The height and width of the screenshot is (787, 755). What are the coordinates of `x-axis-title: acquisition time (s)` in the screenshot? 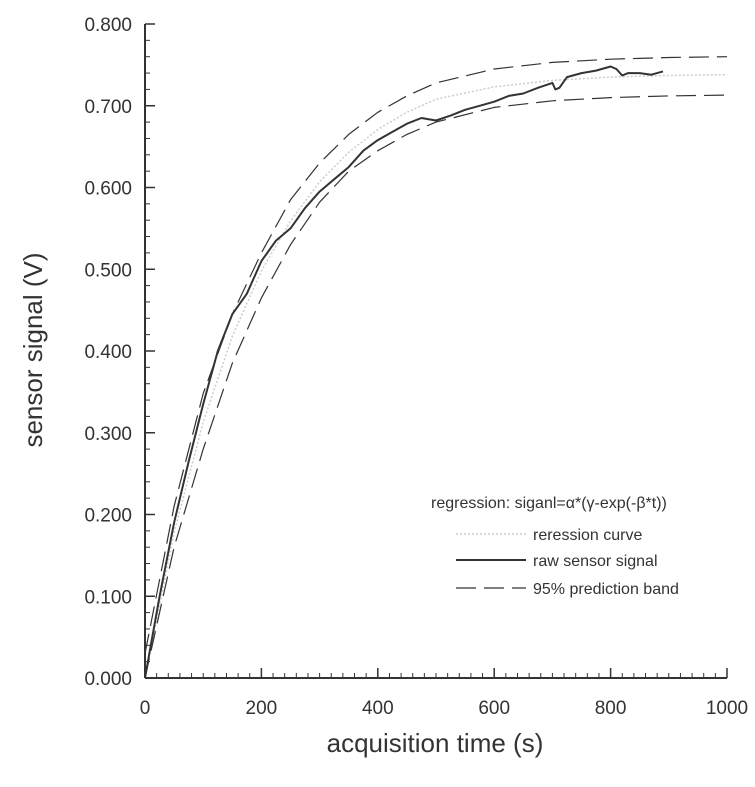 It's located at (435, 743).